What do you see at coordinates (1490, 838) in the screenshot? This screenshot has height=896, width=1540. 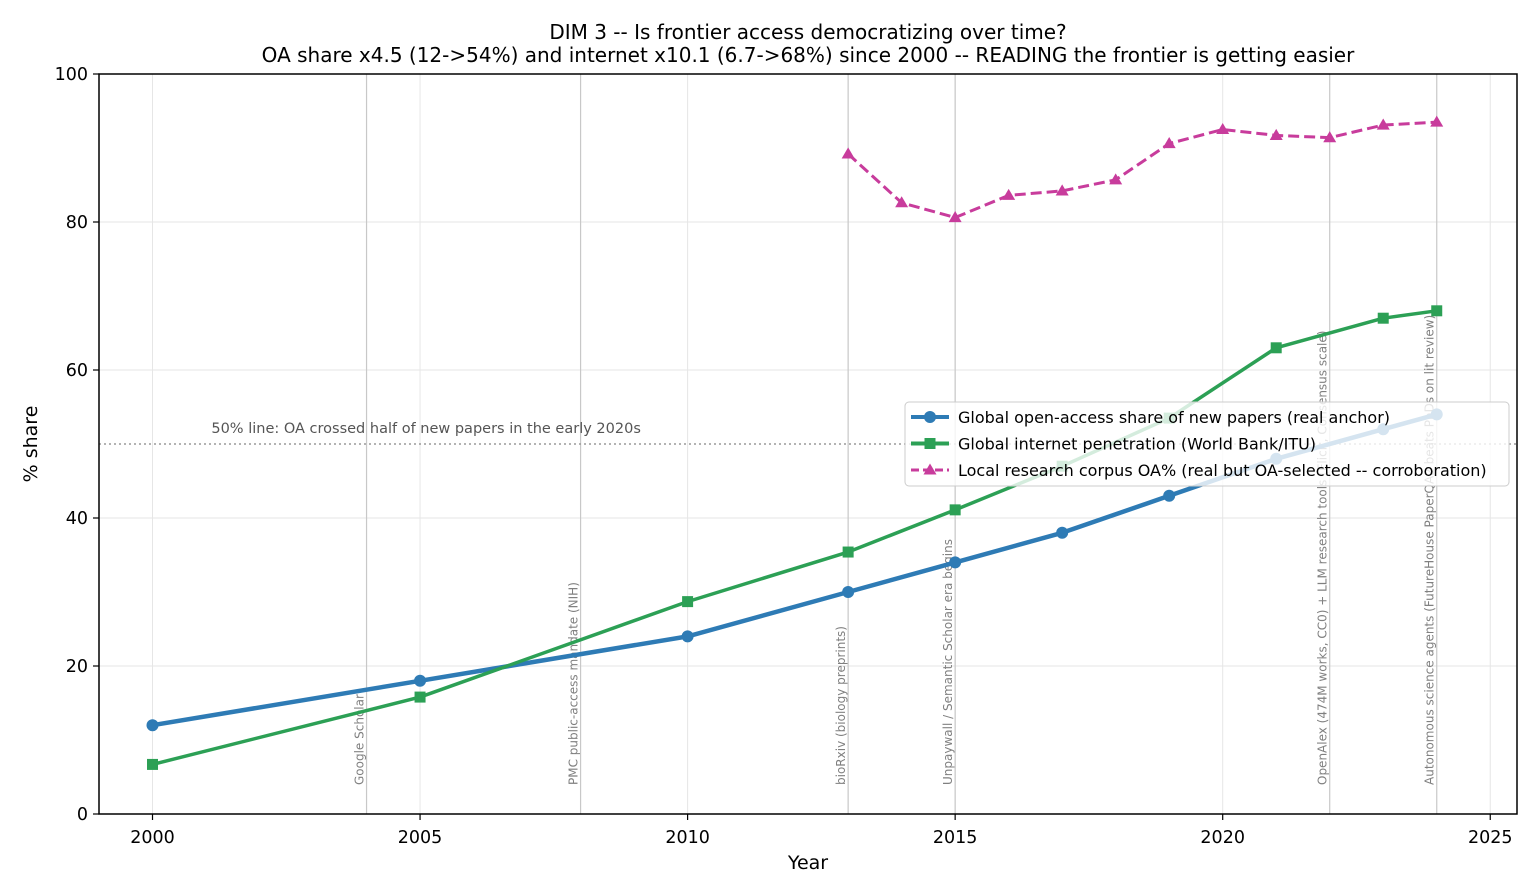 I see `x-tick-label: 2025` at bounding box center [1490, 838].